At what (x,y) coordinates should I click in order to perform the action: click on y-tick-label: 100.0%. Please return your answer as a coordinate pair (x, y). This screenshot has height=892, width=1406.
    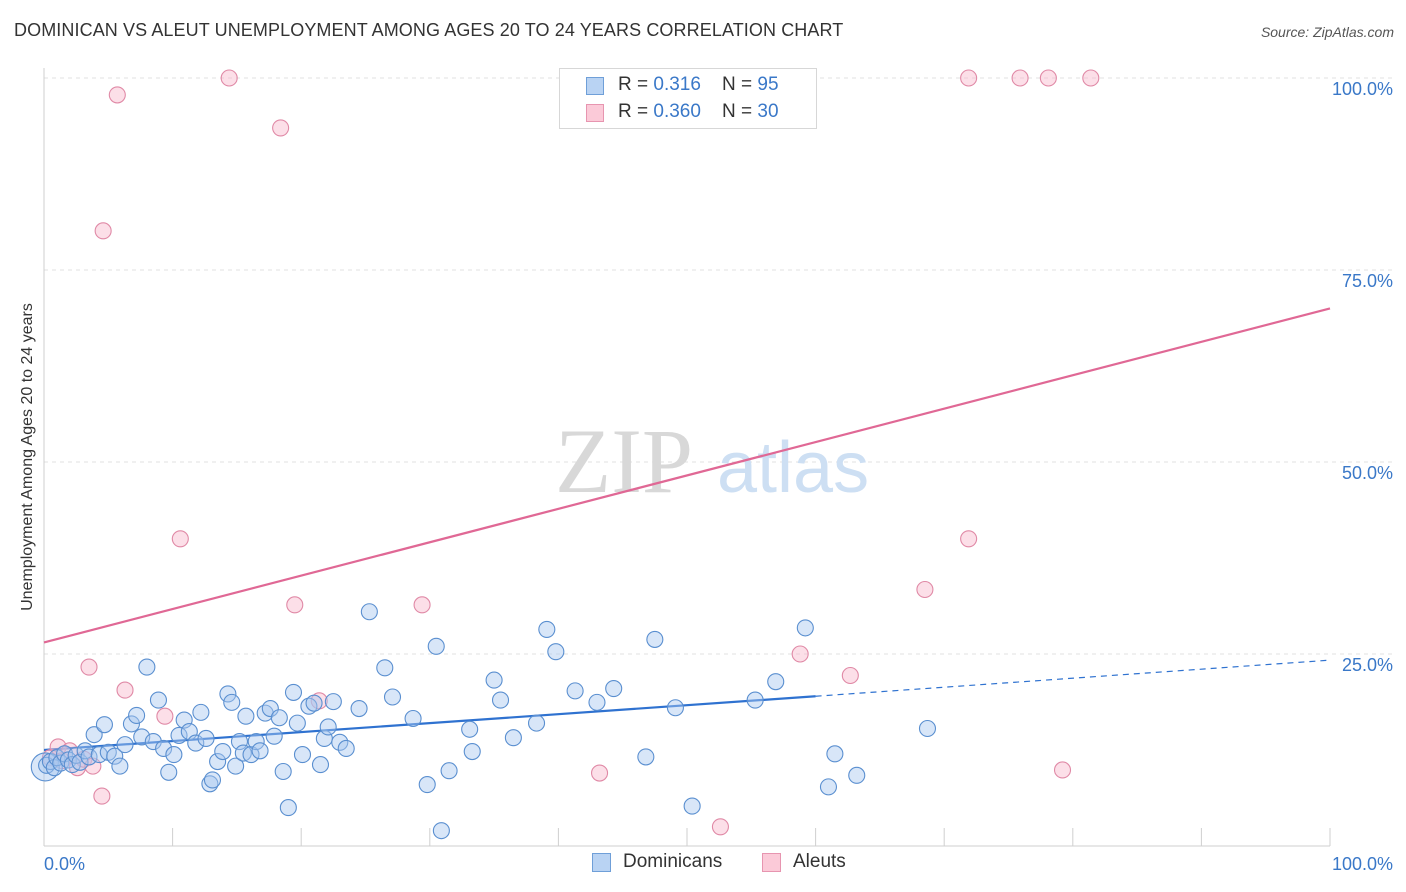
    Looking at the image, I should click on (1362, 89).